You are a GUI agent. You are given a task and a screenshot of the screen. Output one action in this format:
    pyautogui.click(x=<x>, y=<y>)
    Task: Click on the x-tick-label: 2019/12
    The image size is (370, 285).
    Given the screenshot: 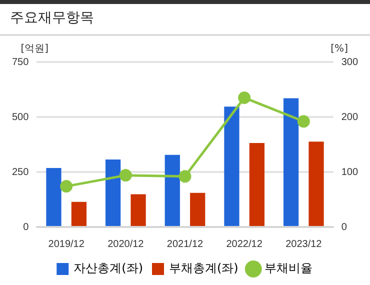 What is the action you would take?
    pyautogui.click(x=66, y=244)
    